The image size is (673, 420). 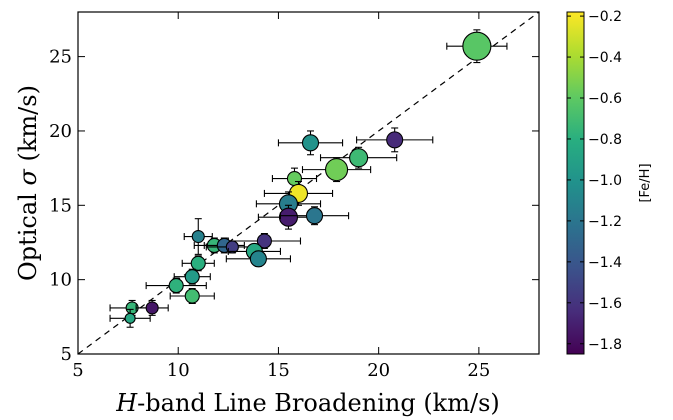 What do you see at coordinates (77, 370) in the screenshot?
I see `x-tick-label: 5` at bounding box center [77, 370].